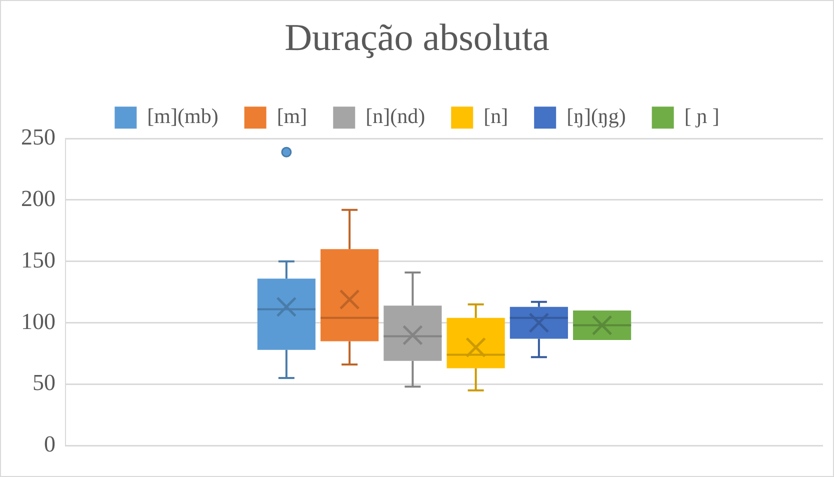 The width and height of the screenshot is (834, 477). What do you see at coordinates (44, 383) in the screenshot?
I see `y-tick-label: 50` at bounding box center [44, 383].